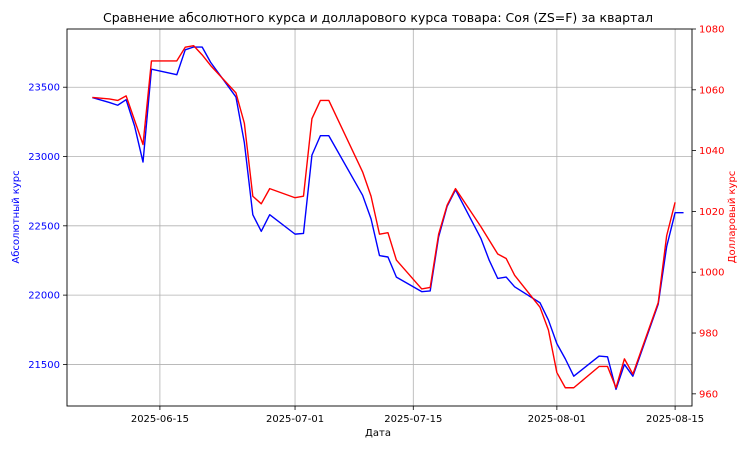 The width and height of the screenshot is (750, 450). Describe the element at coordinates (711, 212) in the screenshot. I see `right-y-tick-label: 1020` at that location.